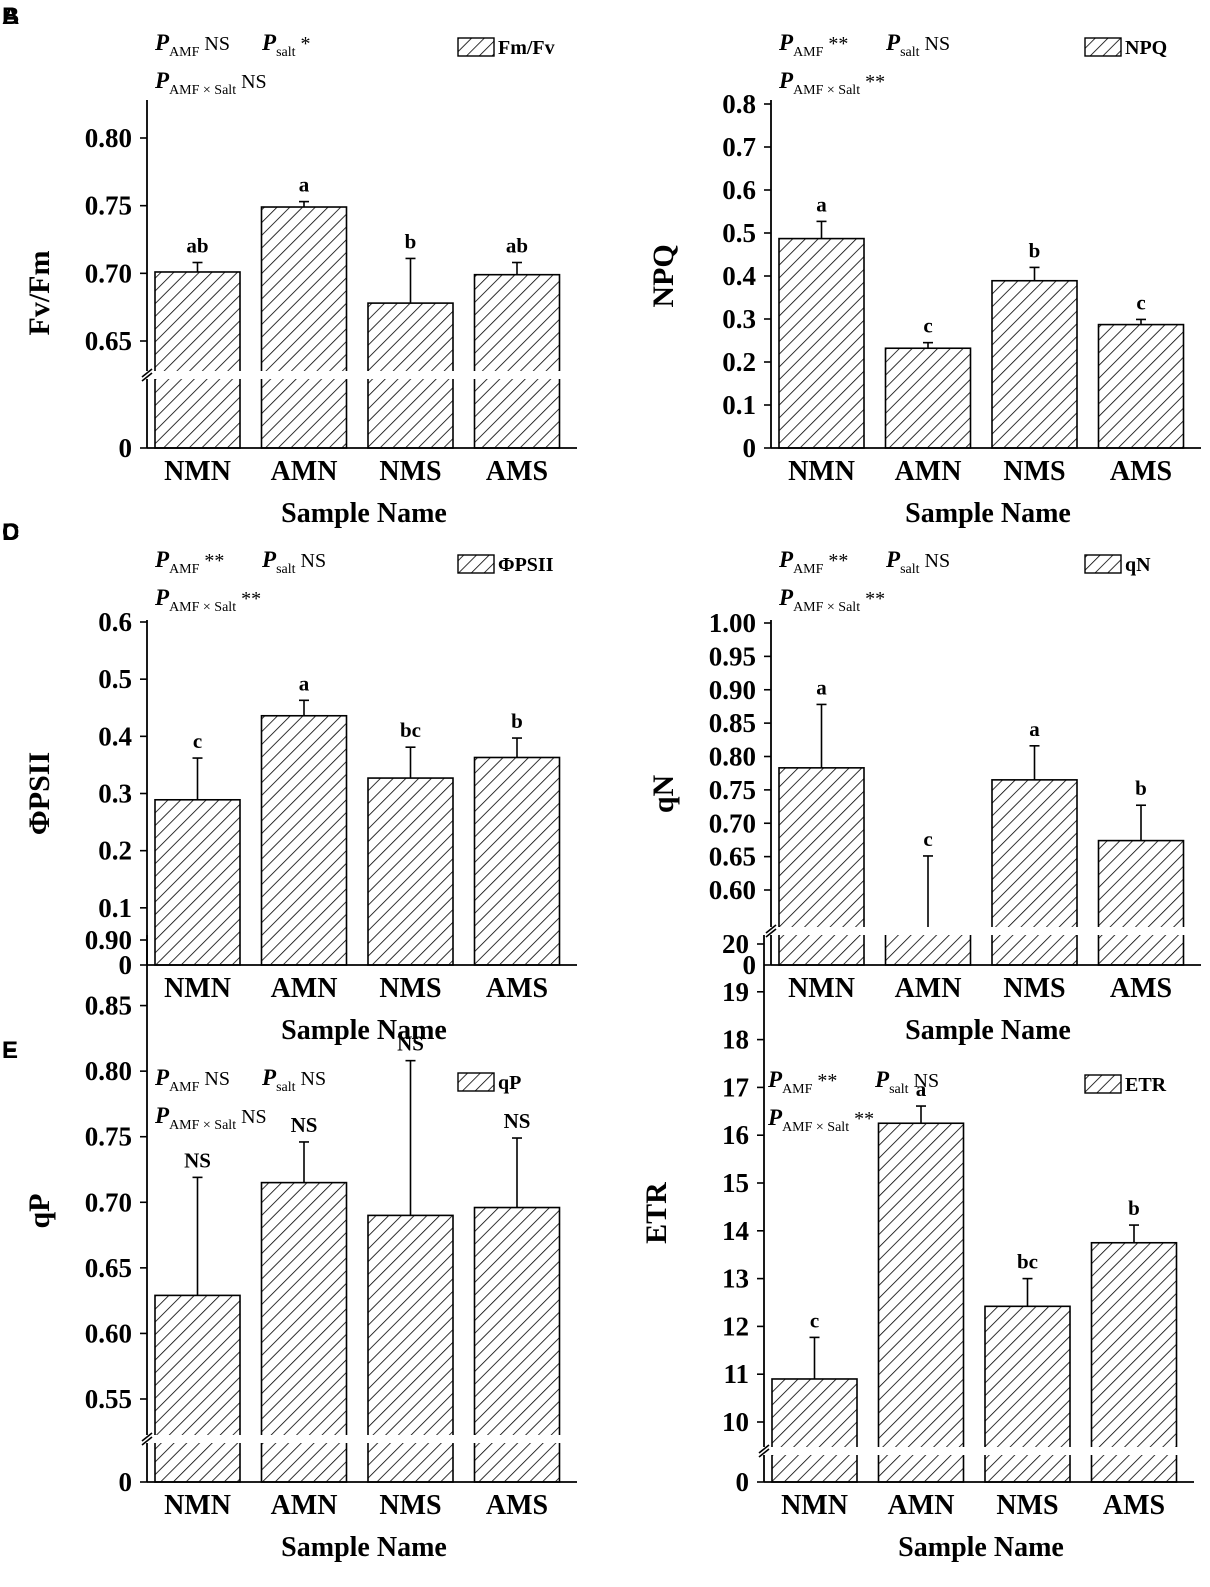 The height and width of the screenshot is (1587, 1210). I want to click on stat-salt: Psalt *, so click(286, 45).